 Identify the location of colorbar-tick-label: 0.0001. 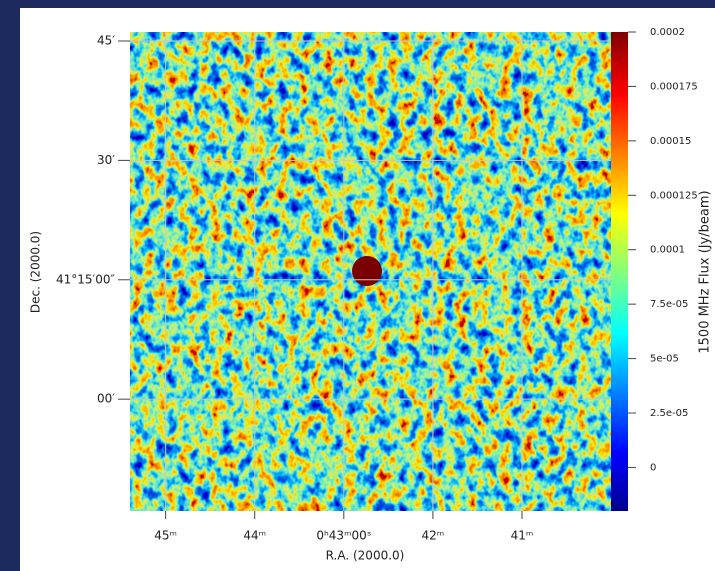
(667, 250).